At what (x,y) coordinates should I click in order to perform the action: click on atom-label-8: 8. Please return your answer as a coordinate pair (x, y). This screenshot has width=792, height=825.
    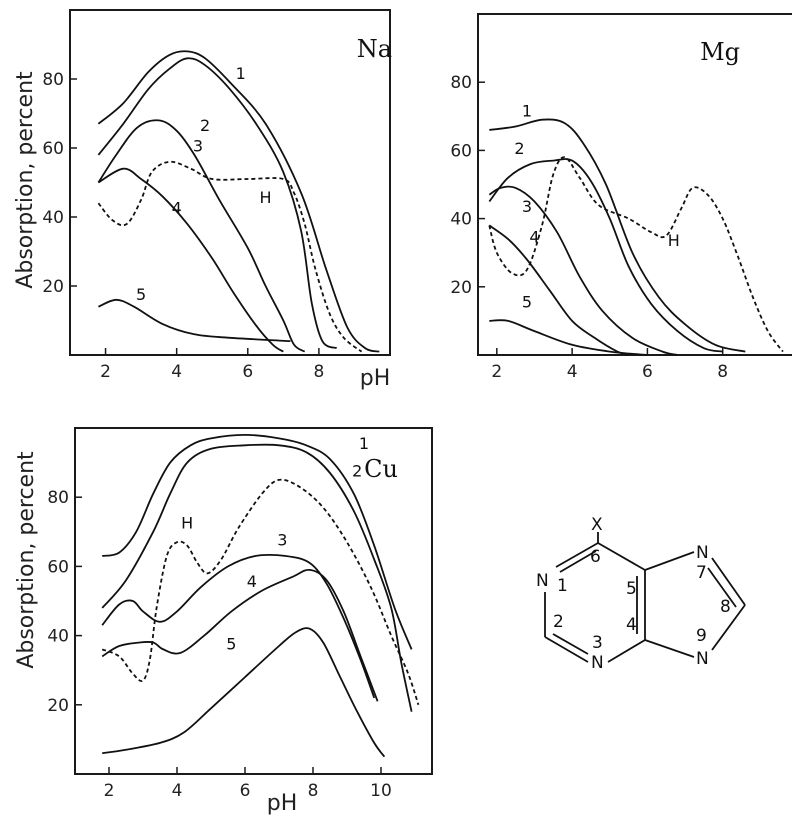
    Looking at the image, I should click on (725, 607).